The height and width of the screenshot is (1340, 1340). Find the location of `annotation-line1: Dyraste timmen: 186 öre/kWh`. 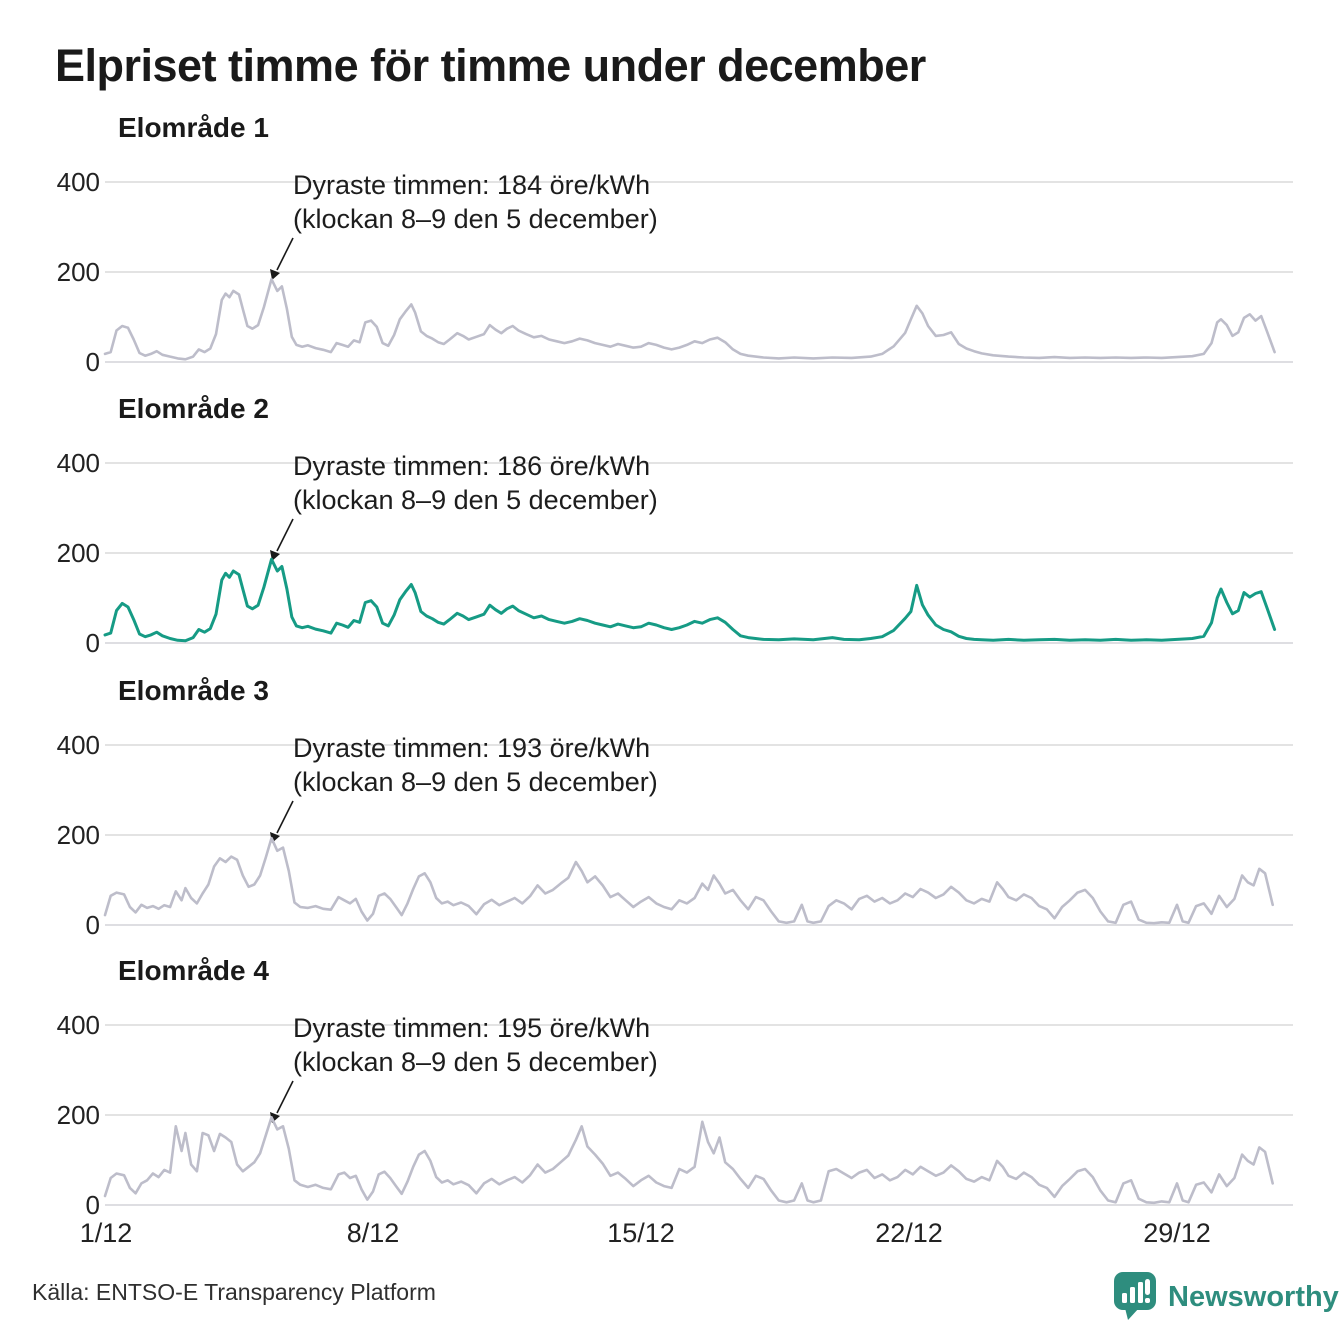

annotation-line1: Dyraste timmen: 186 öre/kWh is located at coordinates (472, 466).